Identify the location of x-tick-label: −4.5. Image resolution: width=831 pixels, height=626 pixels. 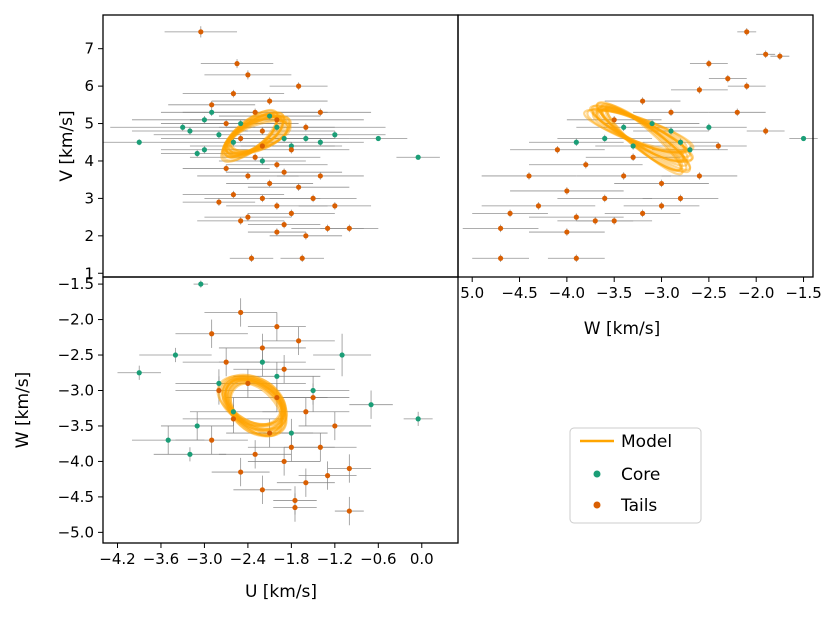
(519, 293).